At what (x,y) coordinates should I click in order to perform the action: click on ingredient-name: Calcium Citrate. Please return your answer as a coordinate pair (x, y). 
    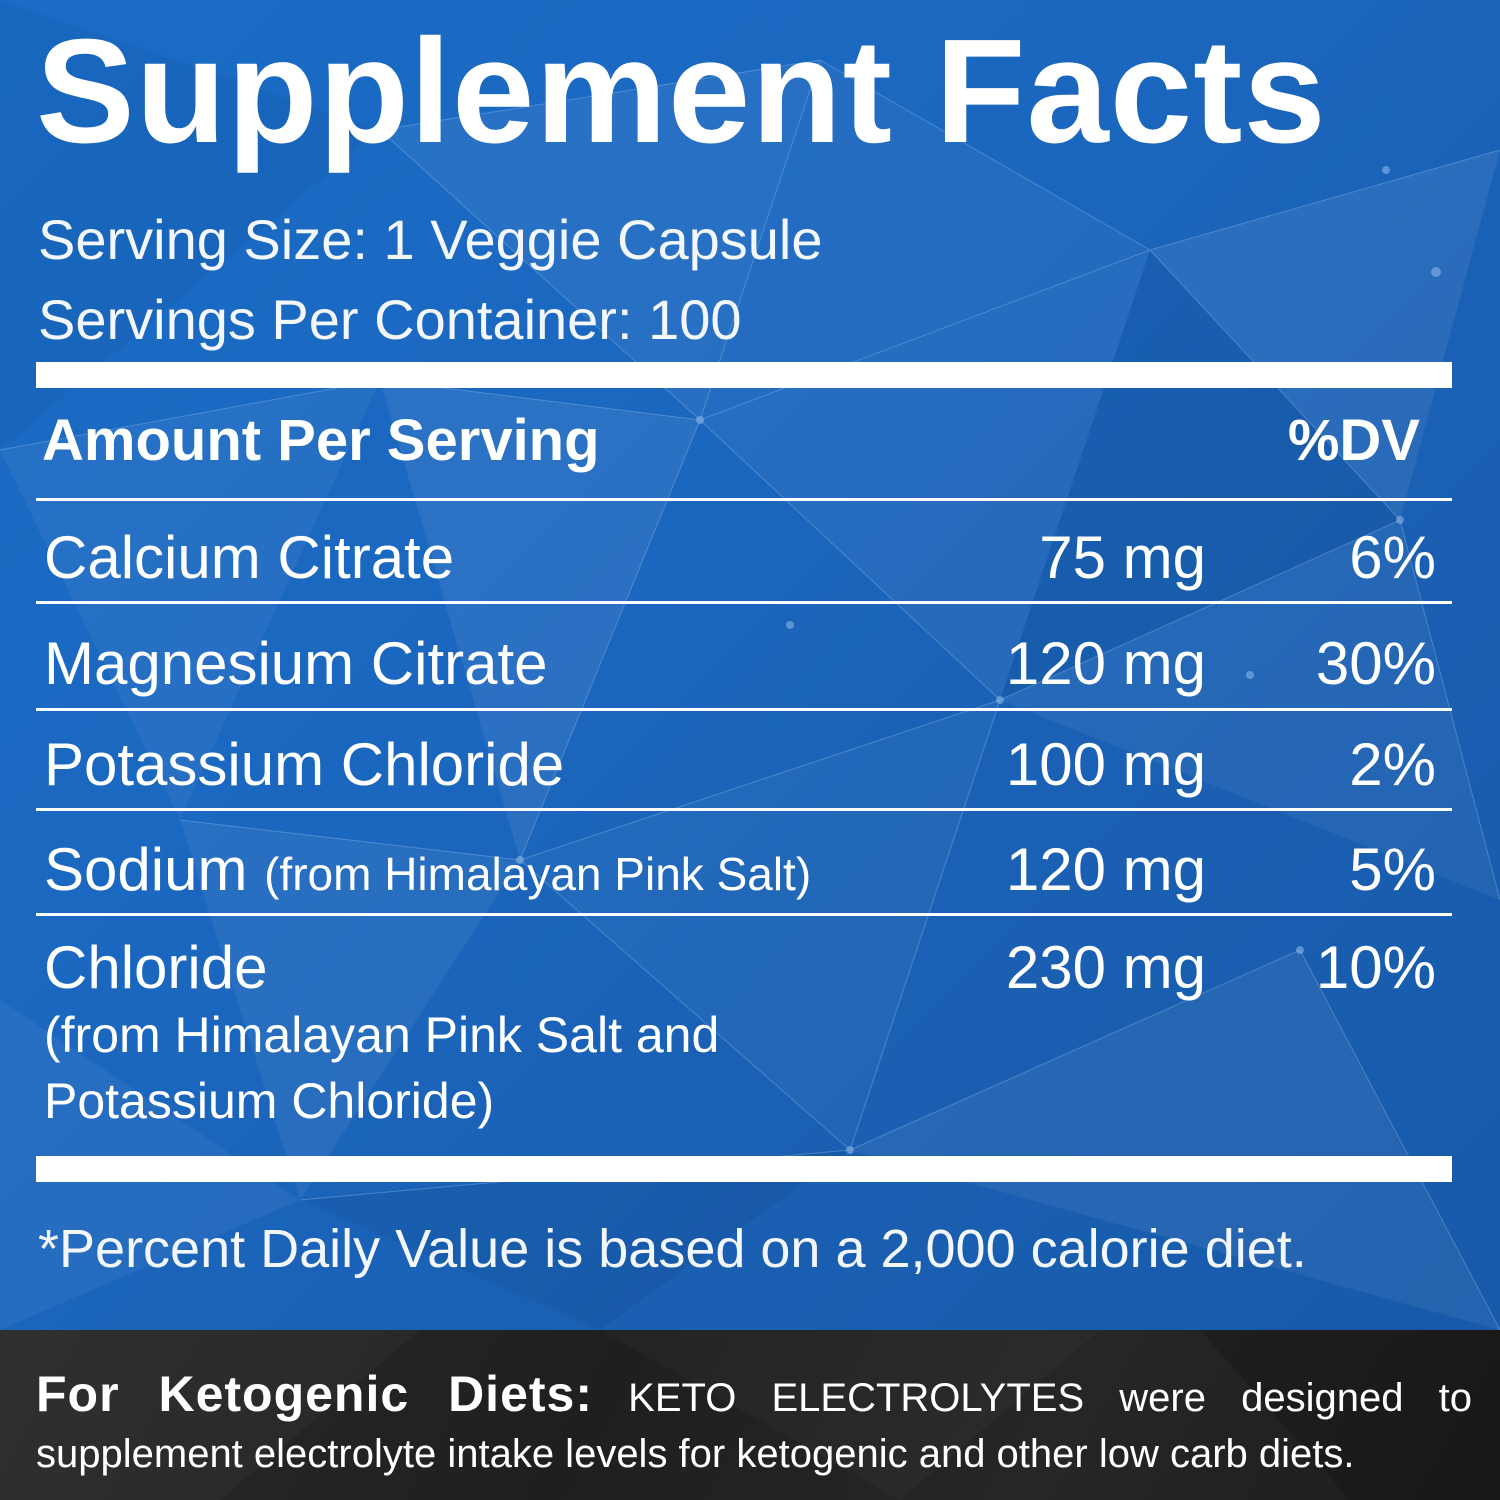
    Looking at the image, I should click on (249, 557).